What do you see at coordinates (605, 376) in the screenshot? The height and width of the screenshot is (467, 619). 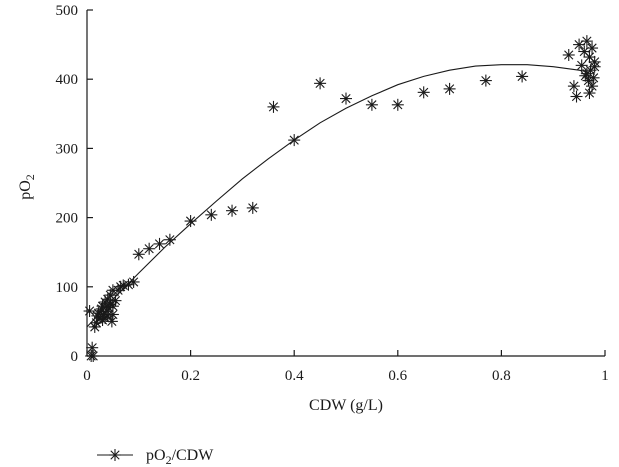 I see `x-tick-label: 1` at bounding box center [605, 376].